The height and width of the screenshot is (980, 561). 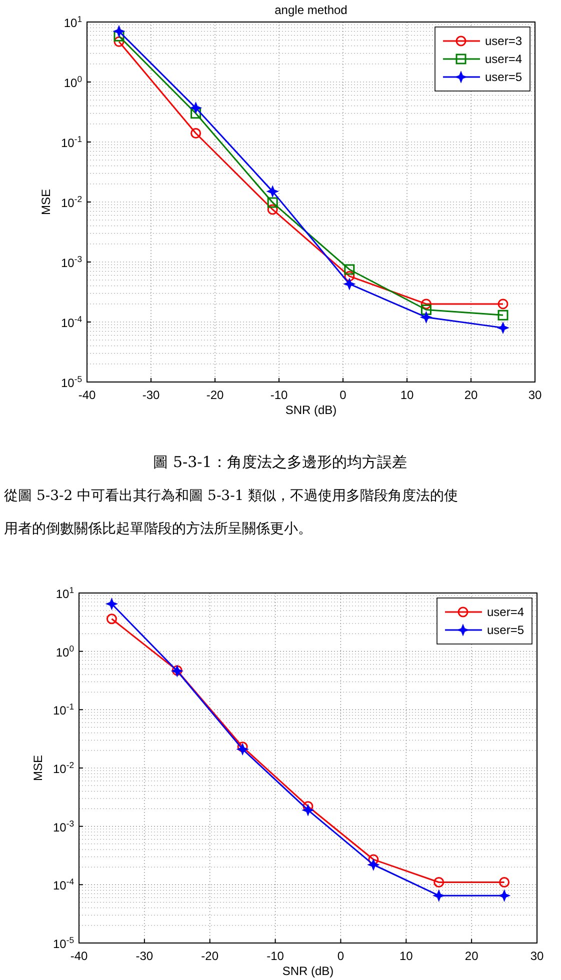 What do you see at coordinates (311, 10) in the screenshot?
I see `chart-title: angle method` at bounding box center [311, 10].